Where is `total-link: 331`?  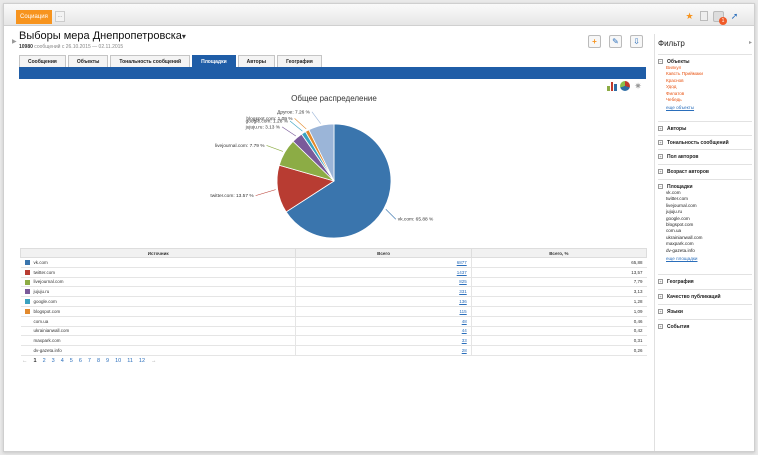
total-link: 331 is located at coordinates (463, 292).